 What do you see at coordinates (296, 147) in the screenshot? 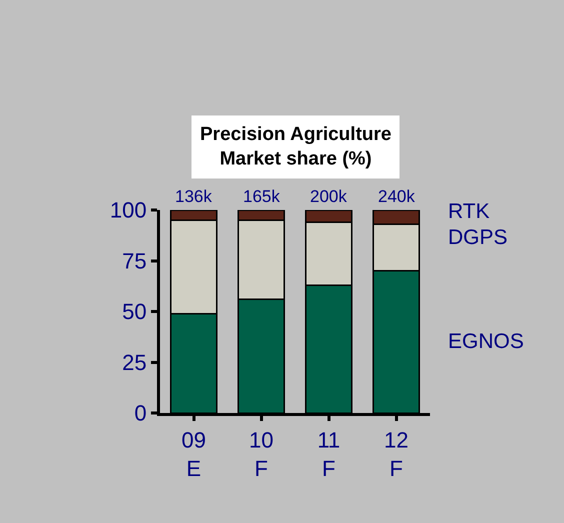
I see `chart-title: Precision Agriculture Market share (%)` at bounding box center [296, 147].